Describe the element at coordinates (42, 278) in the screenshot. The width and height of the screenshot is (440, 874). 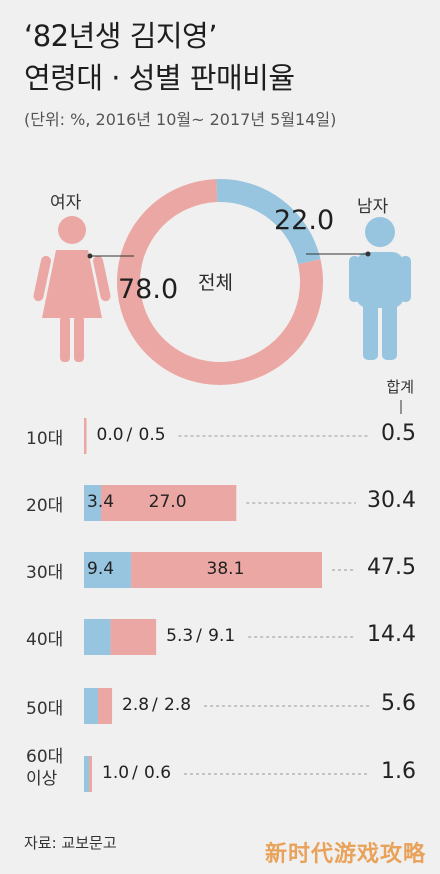
I see `female-figure-left-arm` at that location.